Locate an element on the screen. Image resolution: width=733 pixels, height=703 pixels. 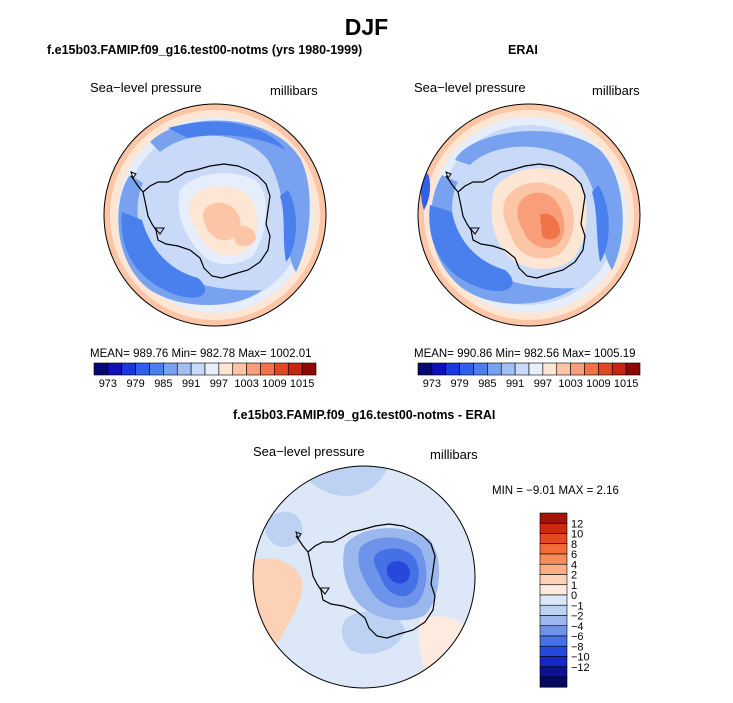
panel3-field-antarctica-neg8 is located at coordinates (398, 572).